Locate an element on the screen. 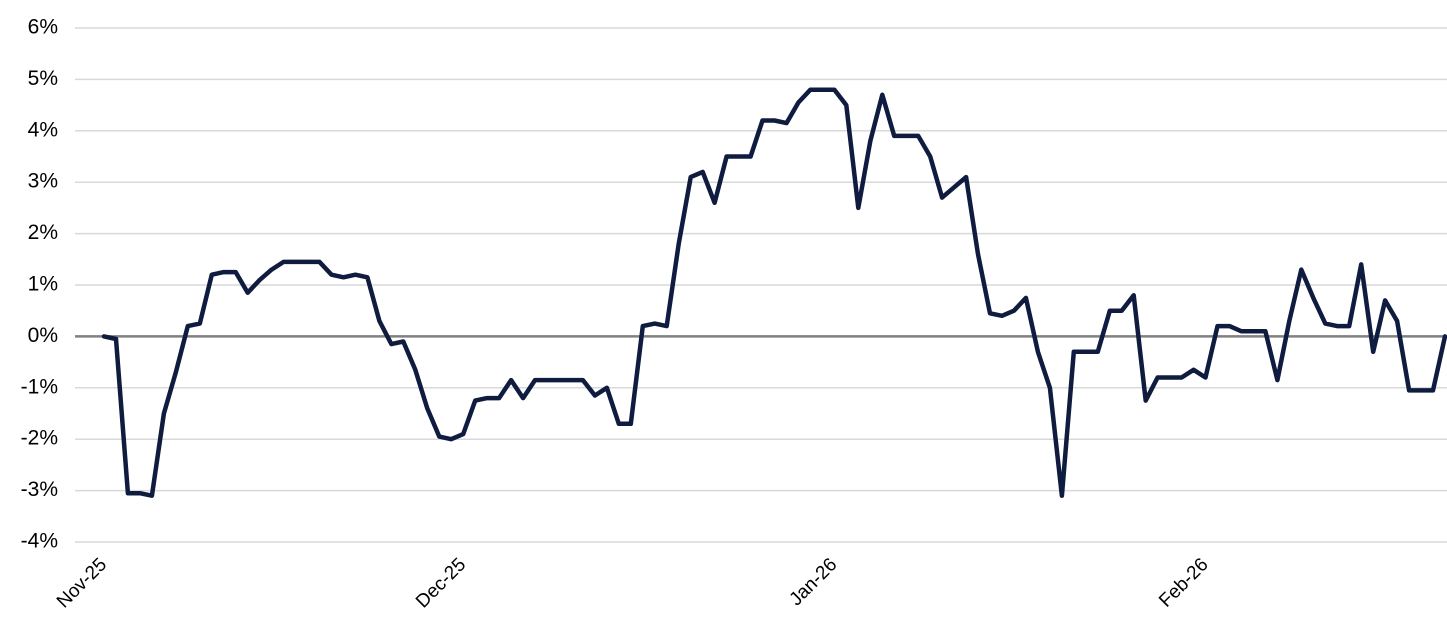  y-tick-label: -1% is located at coordinates (39, 386).